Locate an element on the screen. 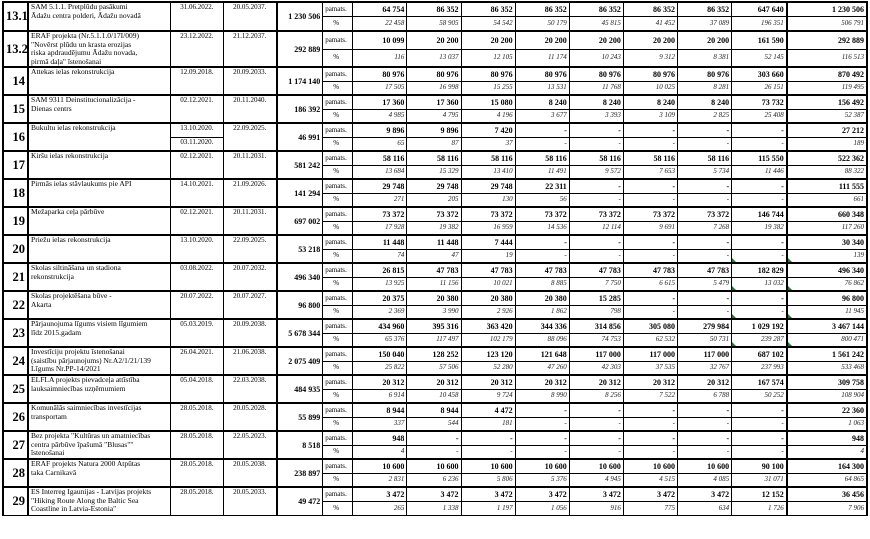 This screenshot has width=870, height=539. end-date: 22.03.2038. is located at coordinates (250, 389).